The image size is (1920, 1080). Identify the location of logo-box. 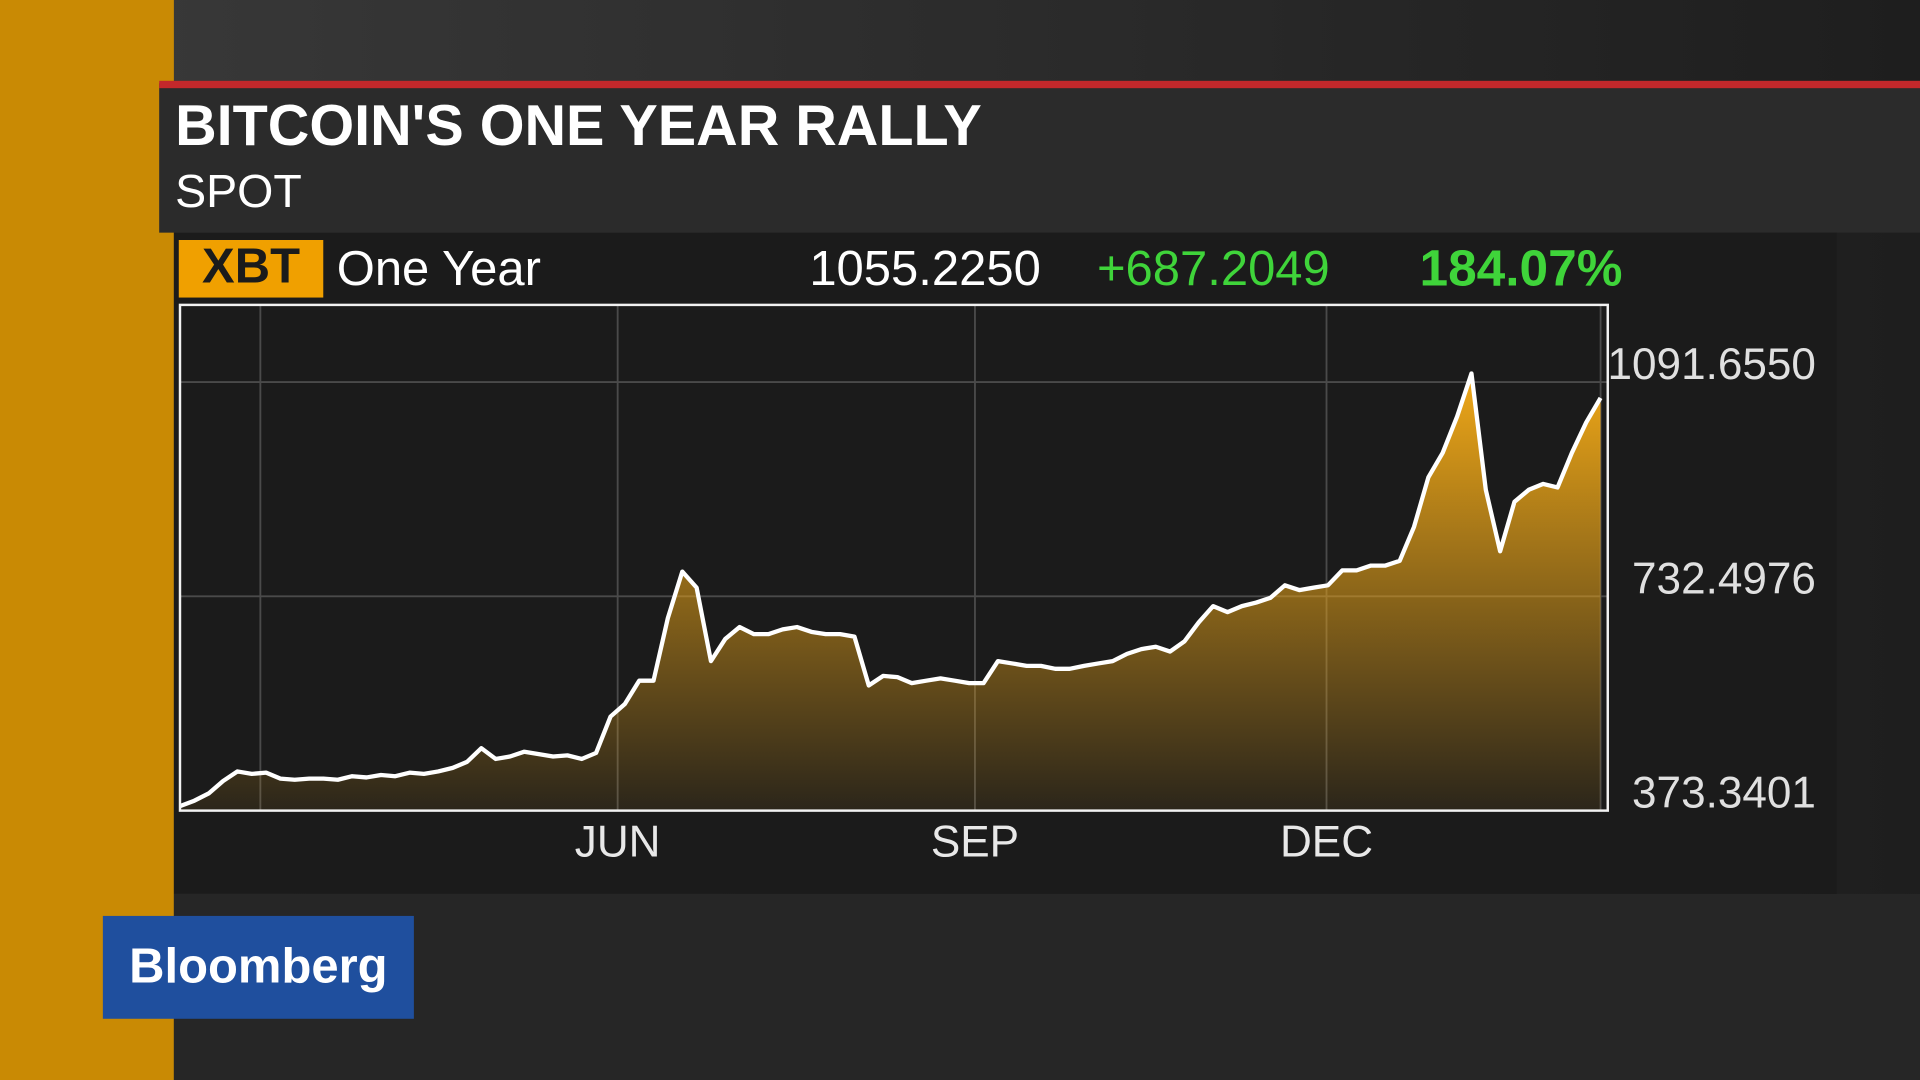
(258, 967).